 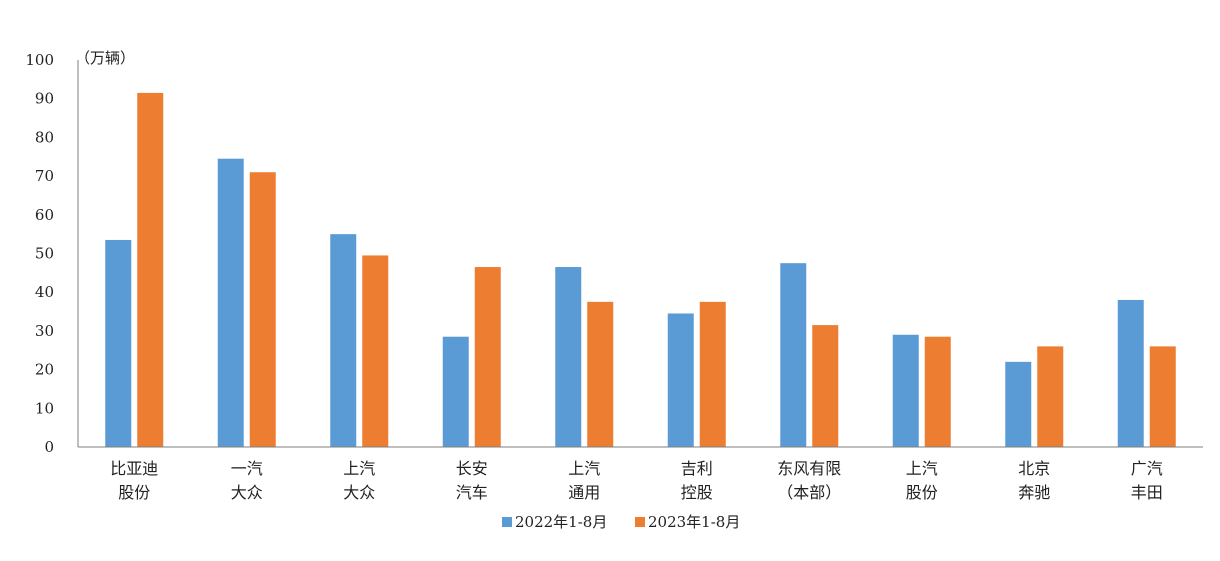 I want to click on x-tick-label: 奔驰, so click(x=1034, y=492).